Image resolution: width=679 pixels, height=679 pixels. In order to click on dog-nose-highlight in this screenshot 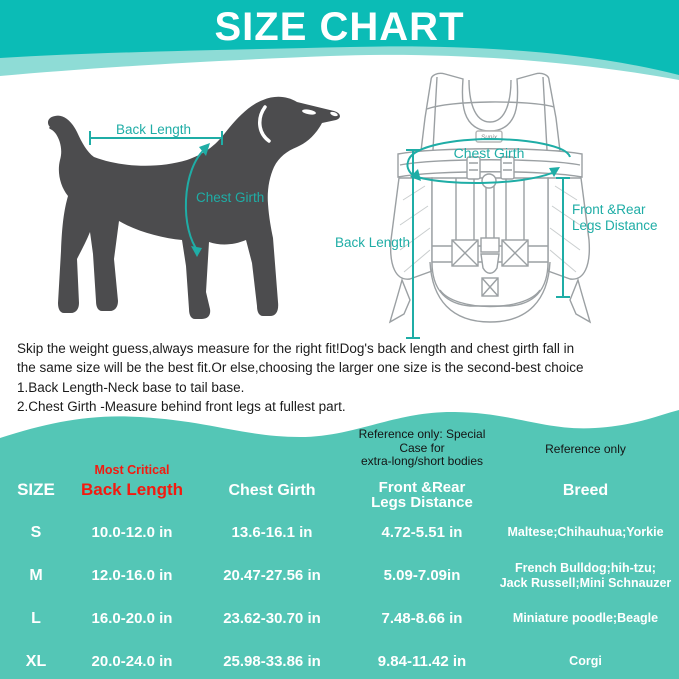, I will do `click(334, 114)`.